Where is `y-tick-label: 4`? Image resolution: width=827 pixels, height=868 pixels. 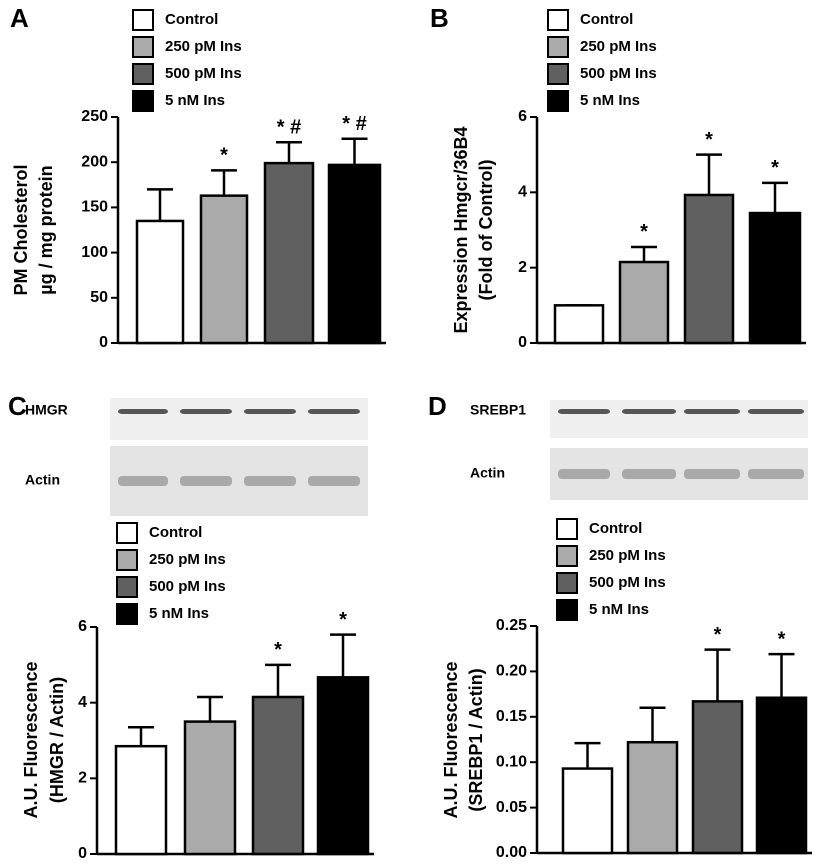
y-tick-label: 4 is located at coordinates (522, 192).